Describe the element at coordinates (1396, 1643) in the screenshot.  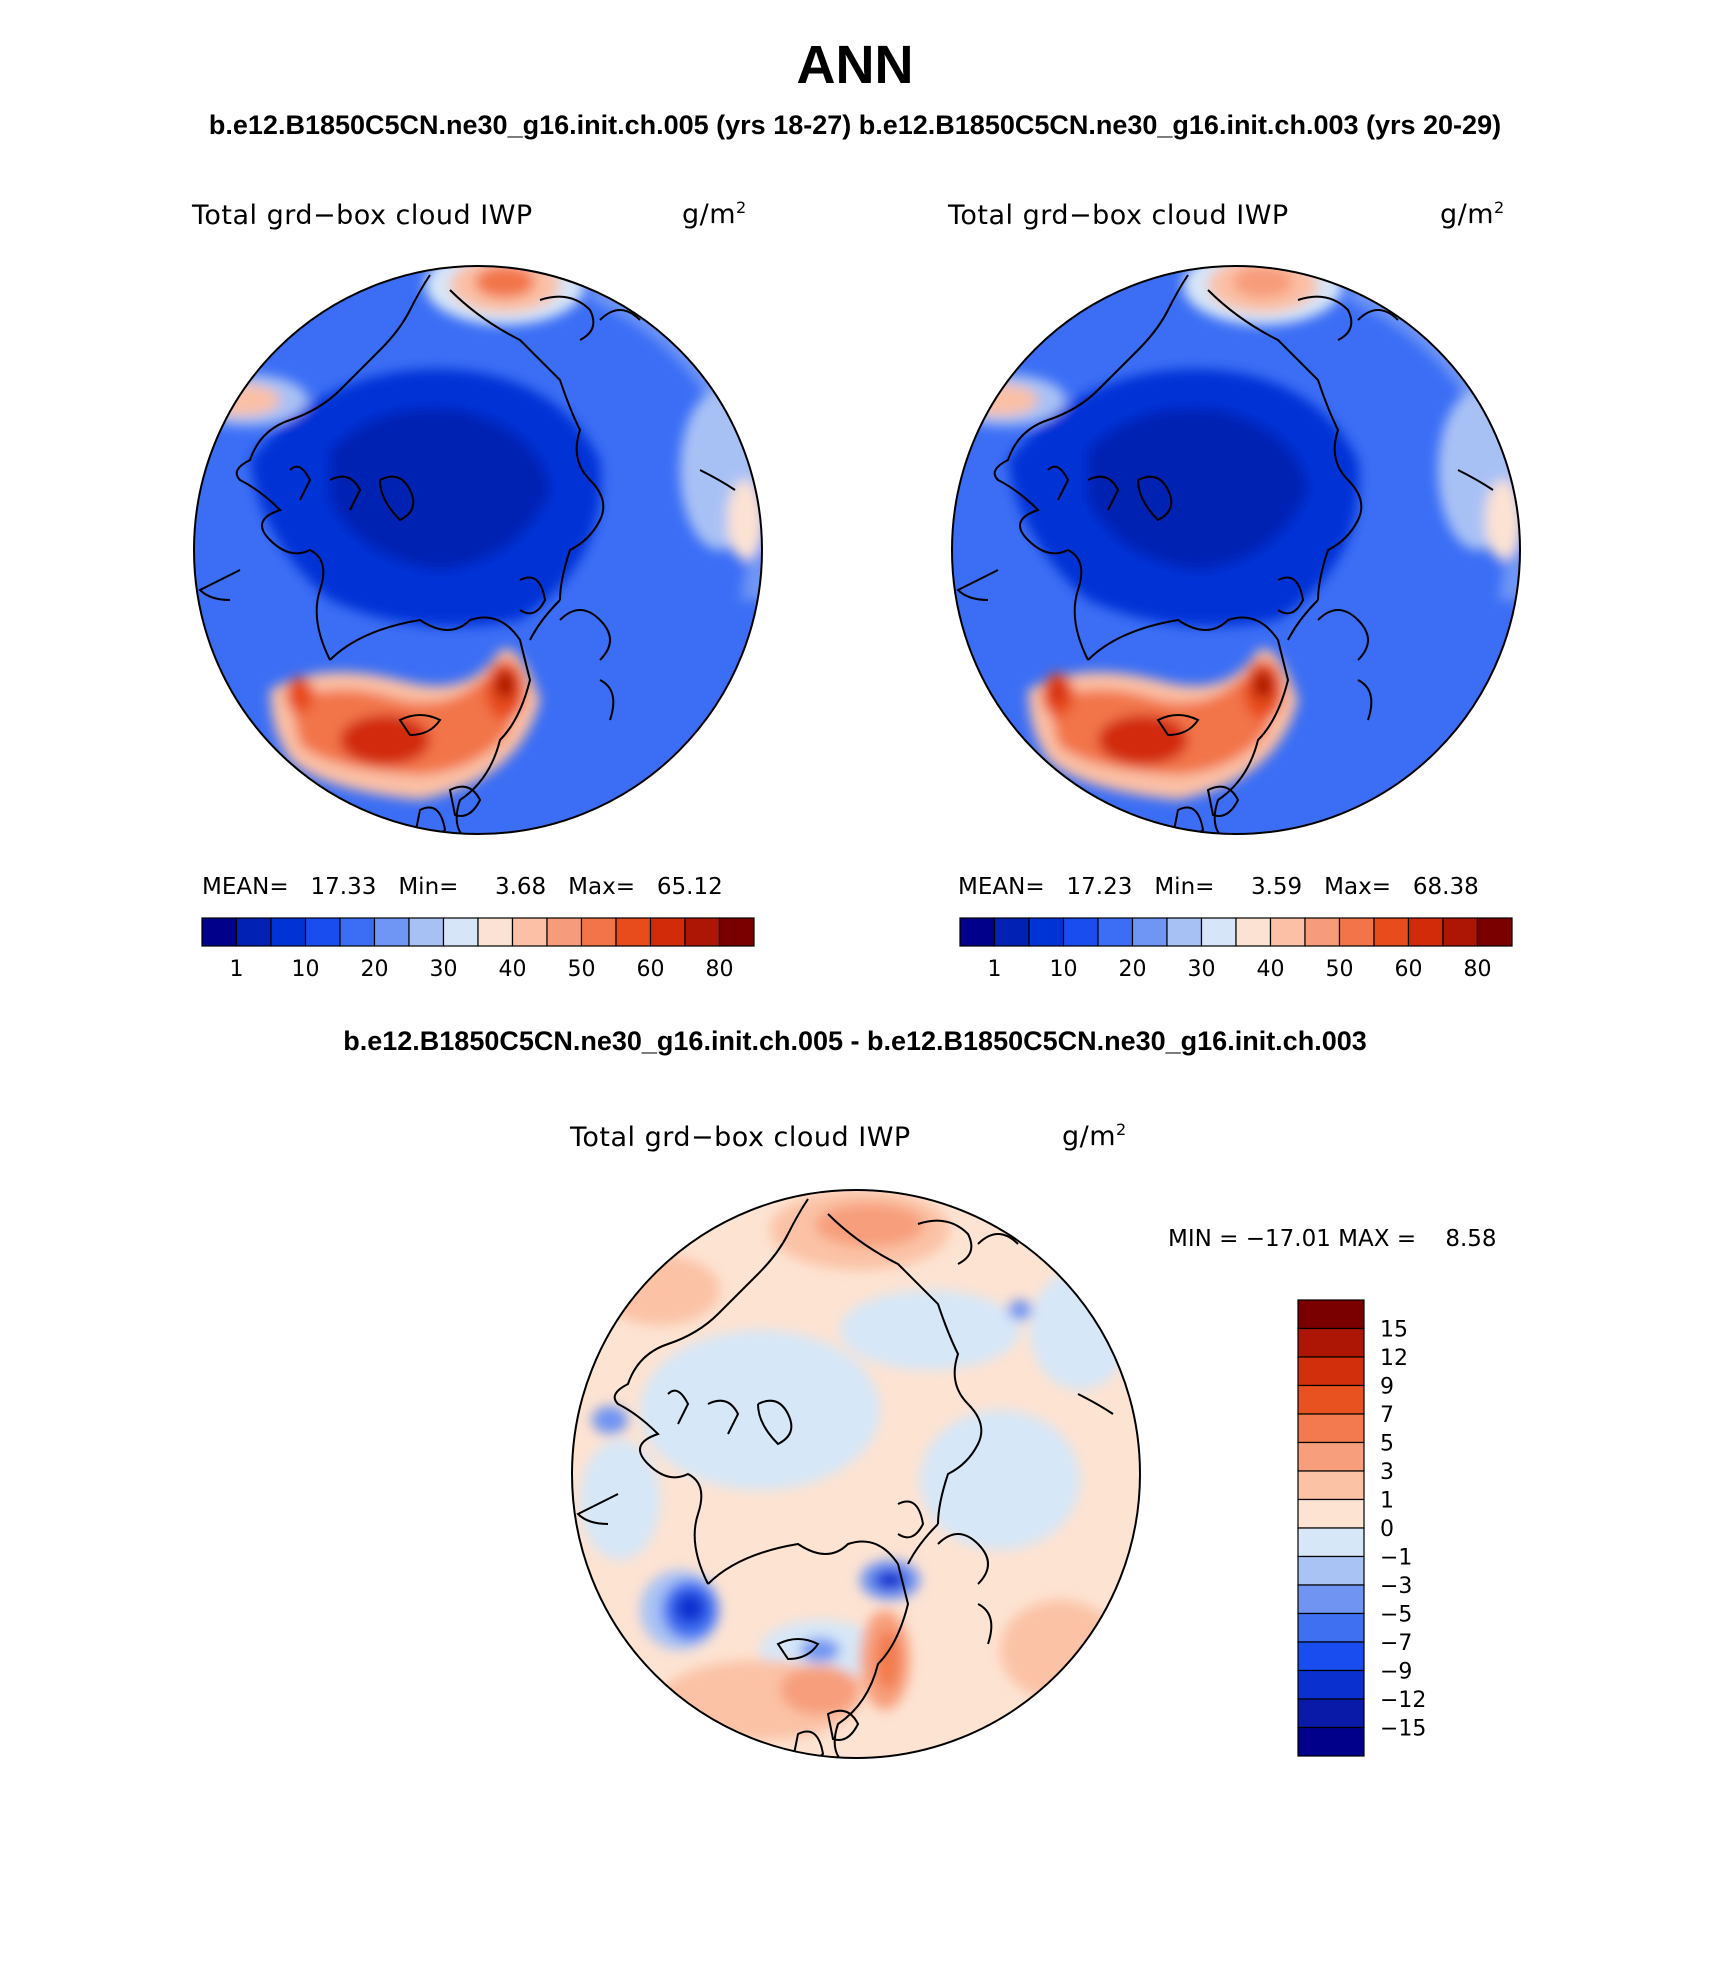
I see `colorbar-diff-tick-label: −7` at that location.